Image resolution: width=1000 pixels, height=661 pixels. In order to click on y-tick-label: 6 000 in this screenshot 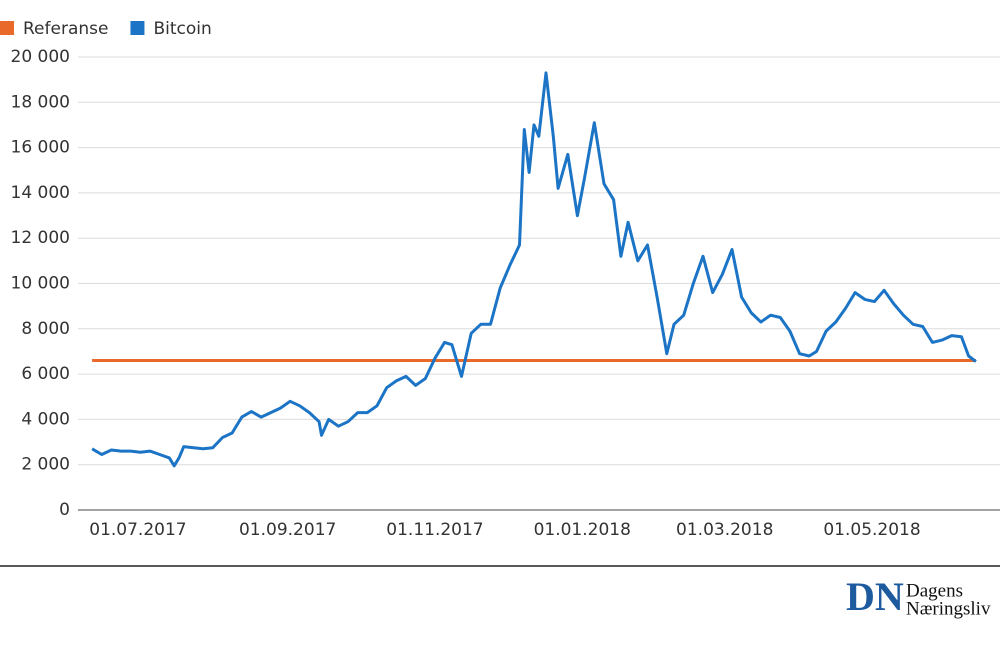, I will do `click(45, 374)`.